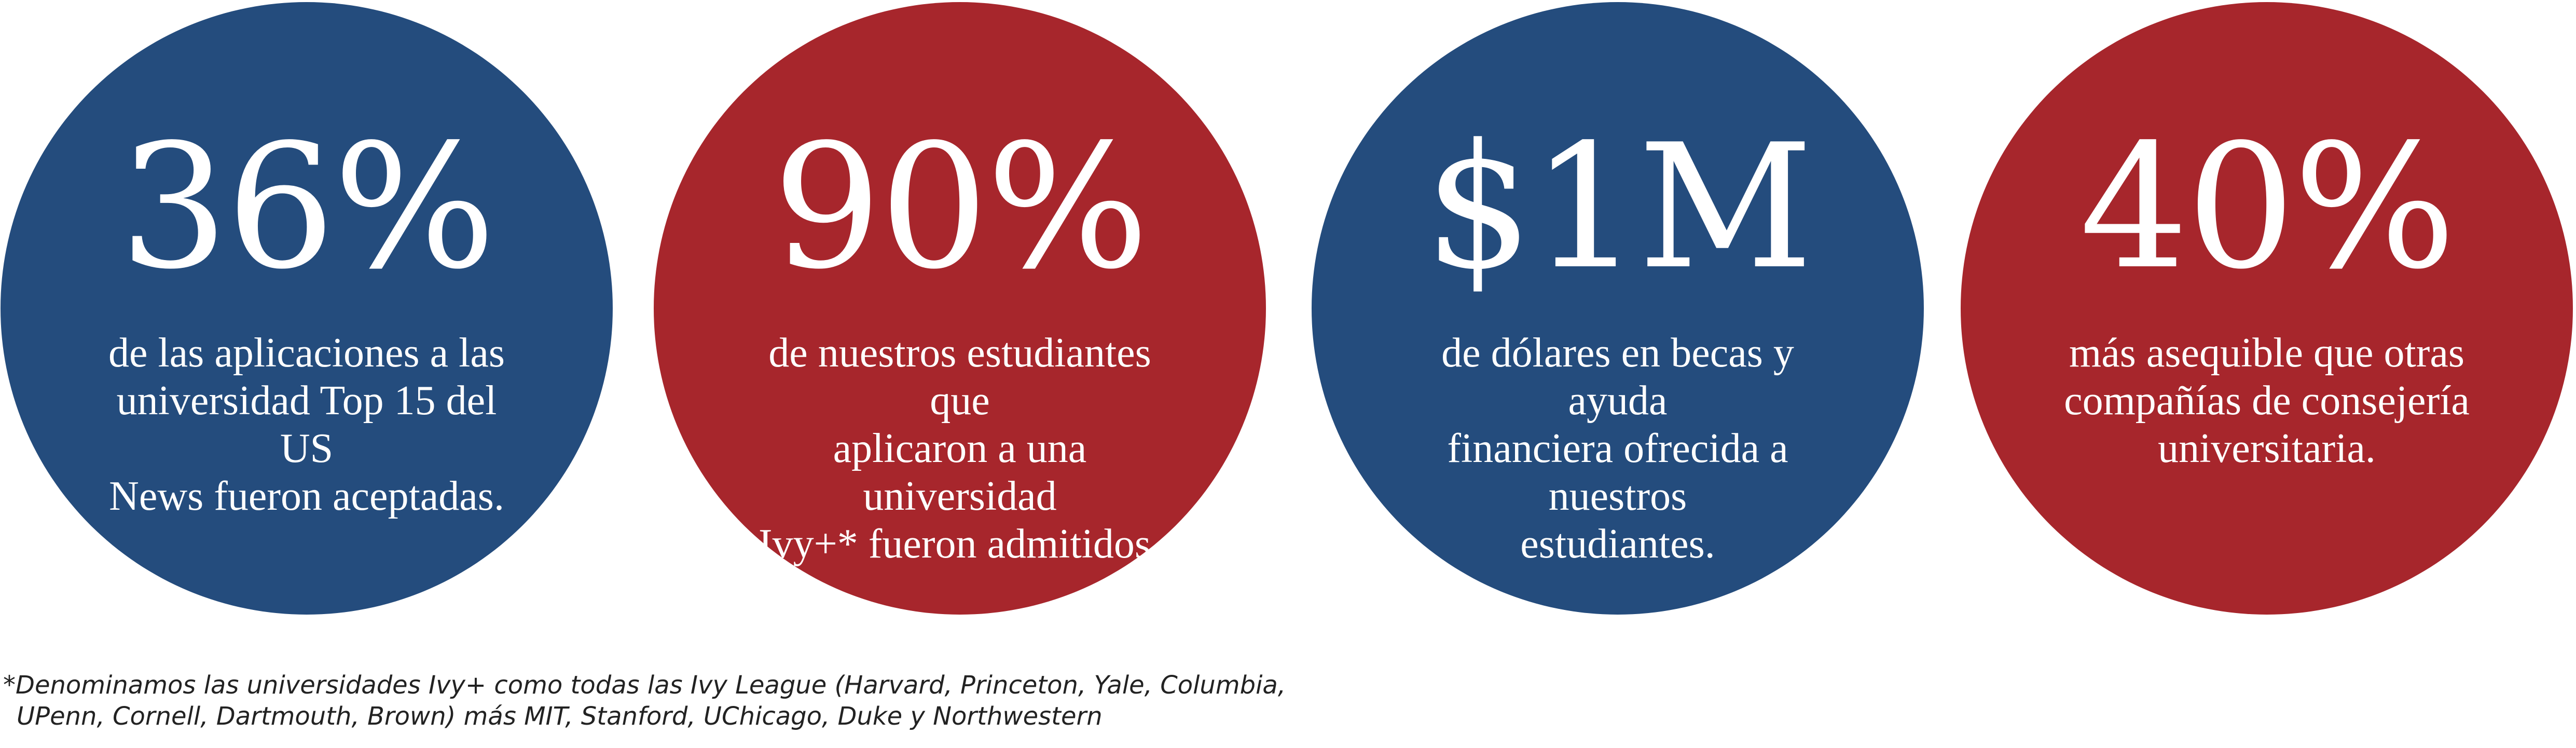 The width and height of the screenshot is (2576, 748). I want to click on stat-value: 36%, so click(307, 207).